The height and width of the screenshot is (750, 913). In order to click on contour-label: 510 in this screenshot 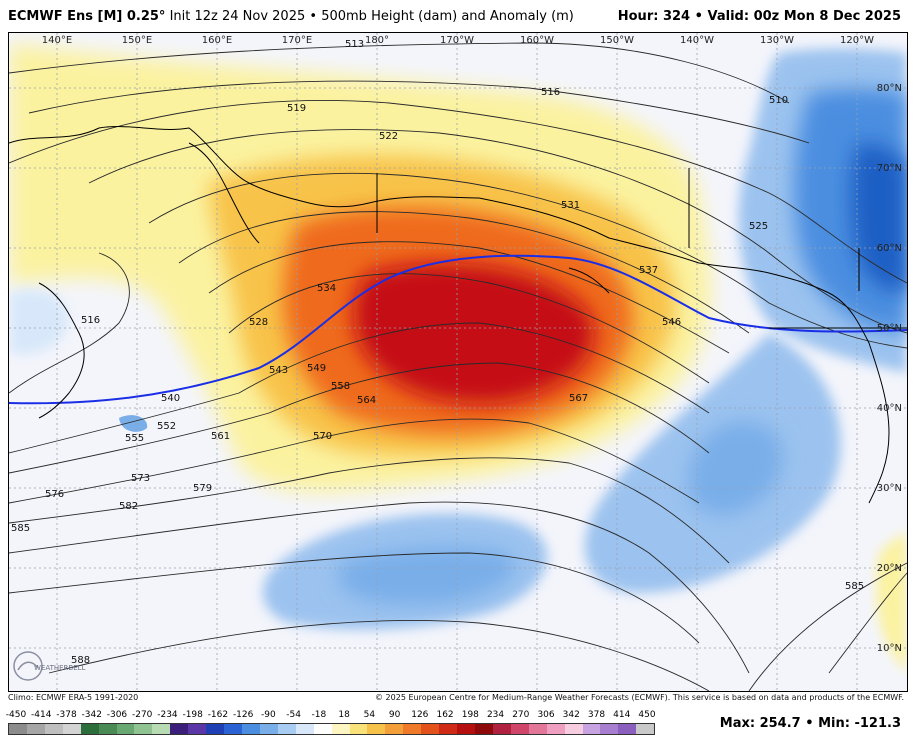, I will do `click(778, 100)`.